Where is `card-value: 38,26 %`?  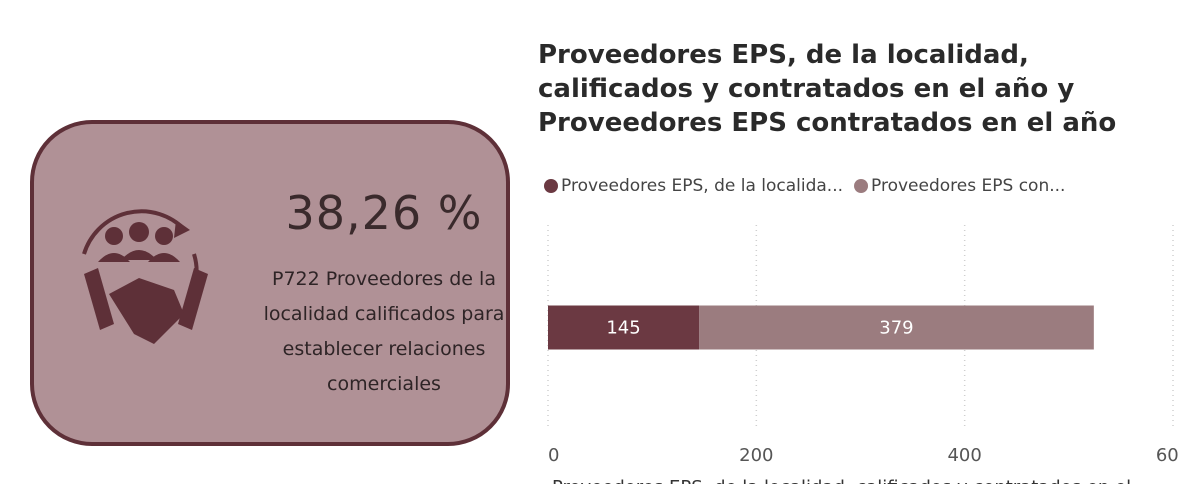
card-value: 38,26 % is located at coordinates (384, 213).